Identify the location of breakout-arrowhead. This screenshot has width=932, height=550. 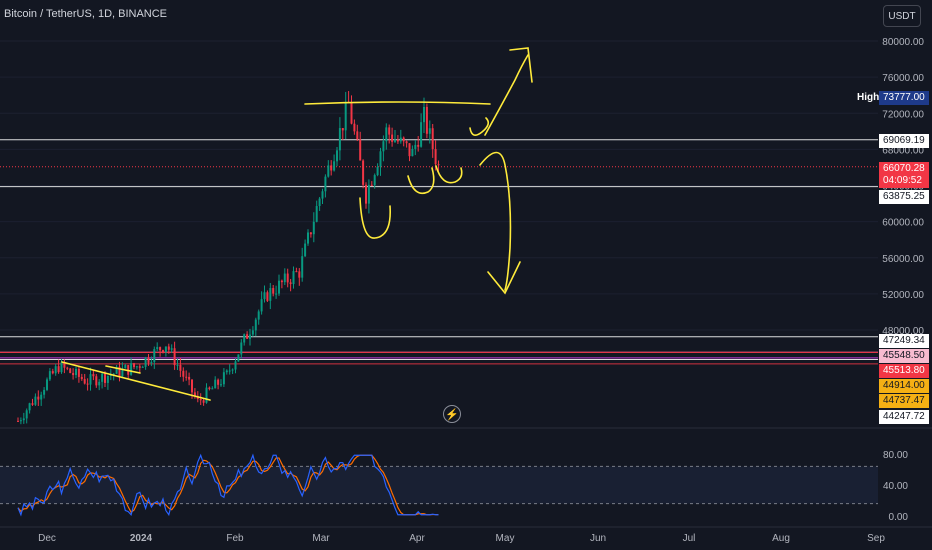
(521, 65).